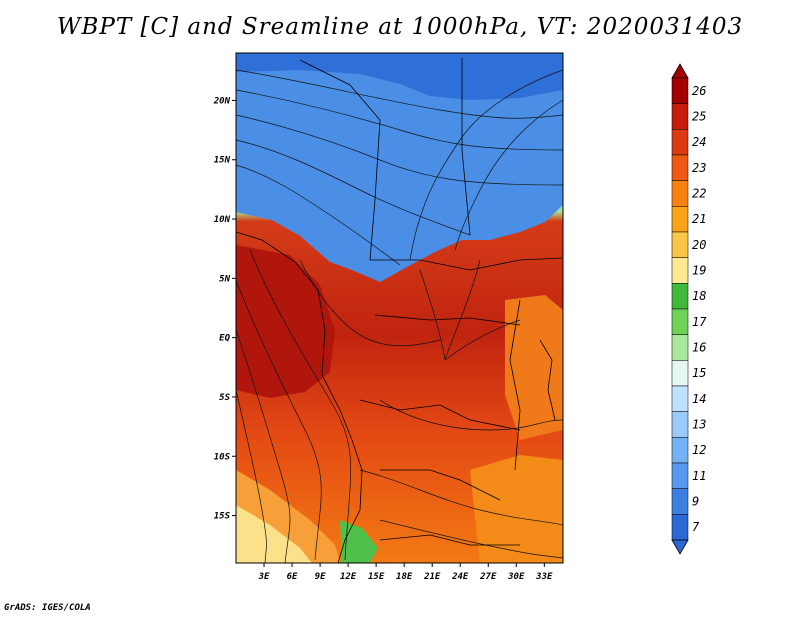 This screenshot has width=800, height=618. I want to click on lon-label: 27E, so click(488, 577).